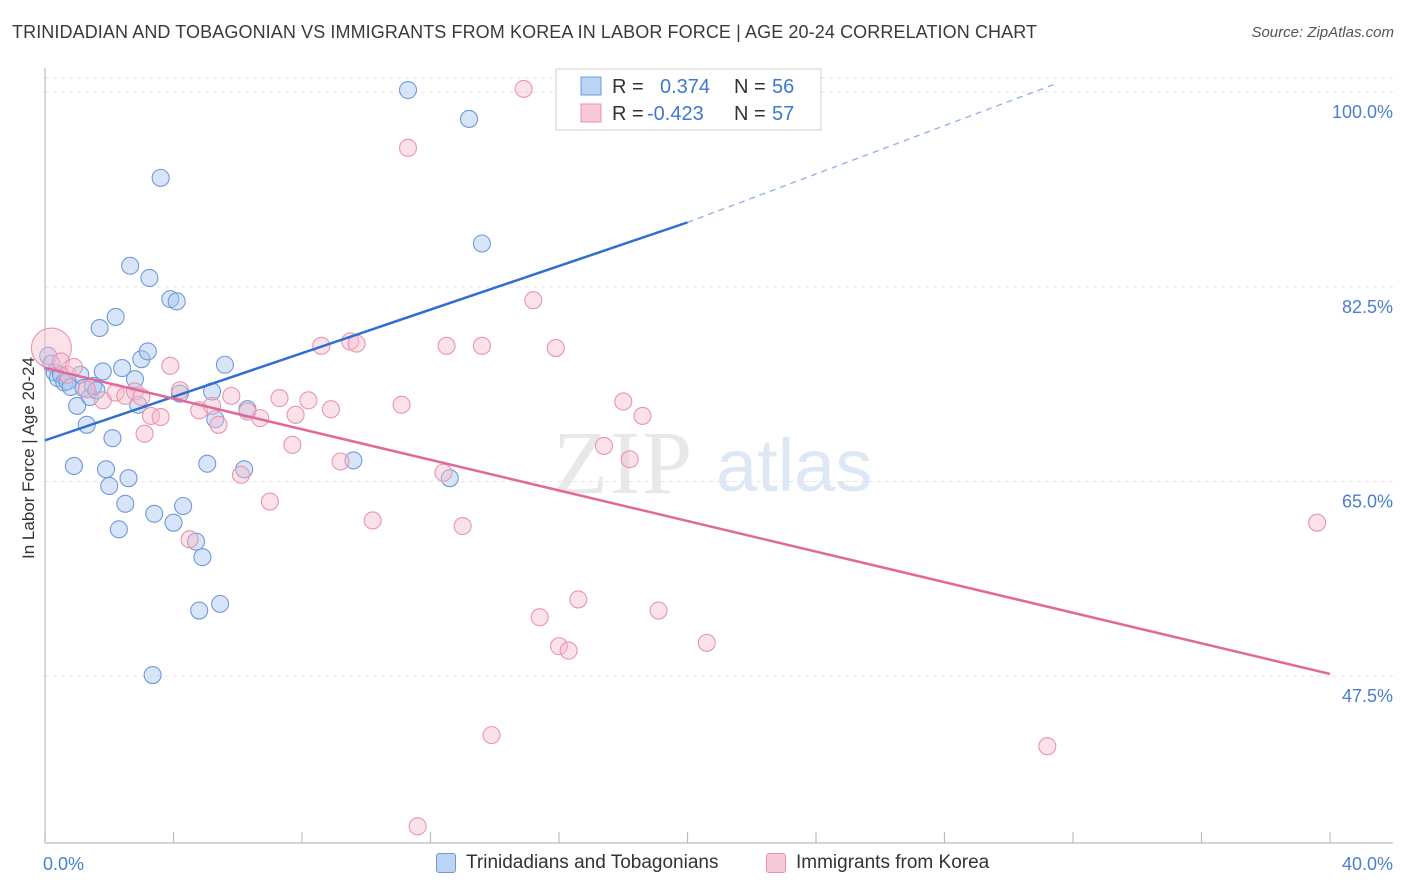 This screenshot has height=892, width=1406. Describe the element at coordinates (1367, 307) in the screenshot. I see `y-tick-label: 82.5%` at that location.